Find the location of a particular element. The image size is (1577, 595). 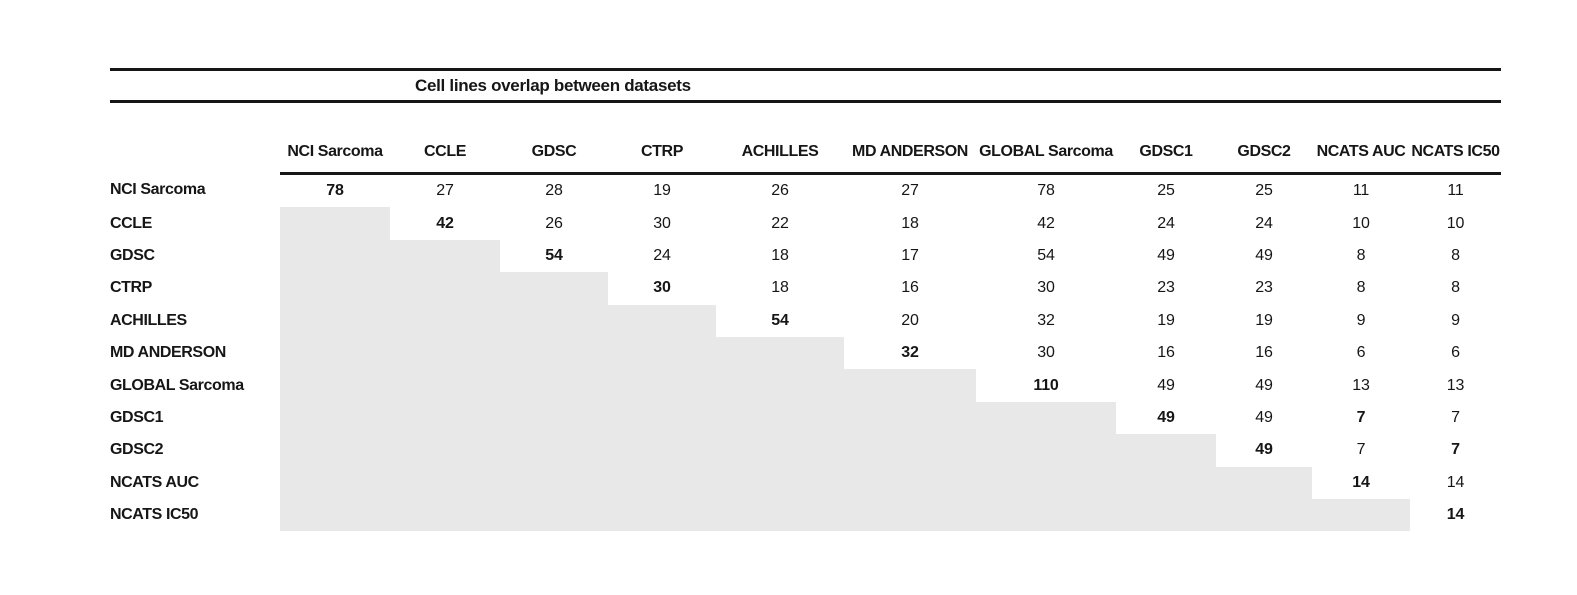

overlap-cell: 13 is located at coordinates (1361, 385).